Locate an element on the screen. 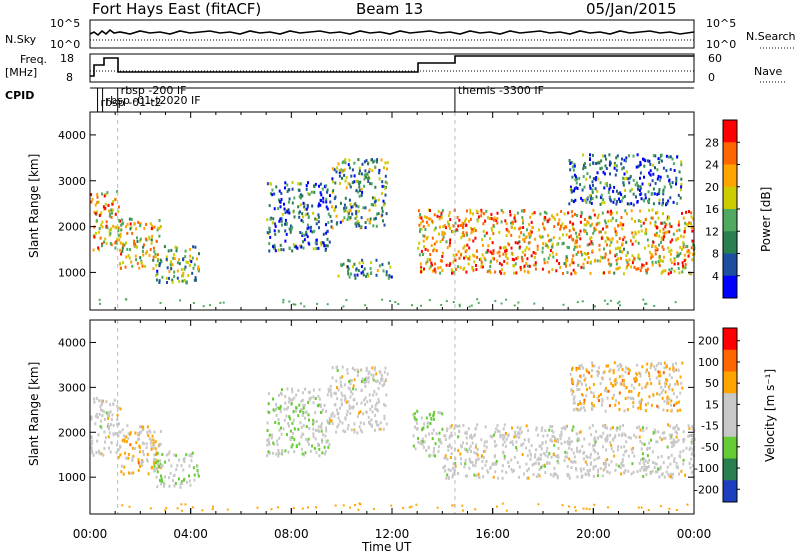 This screenshot has height=554, width=800. colorbar-tick-label: 200 is located at coordinates (708, 341).